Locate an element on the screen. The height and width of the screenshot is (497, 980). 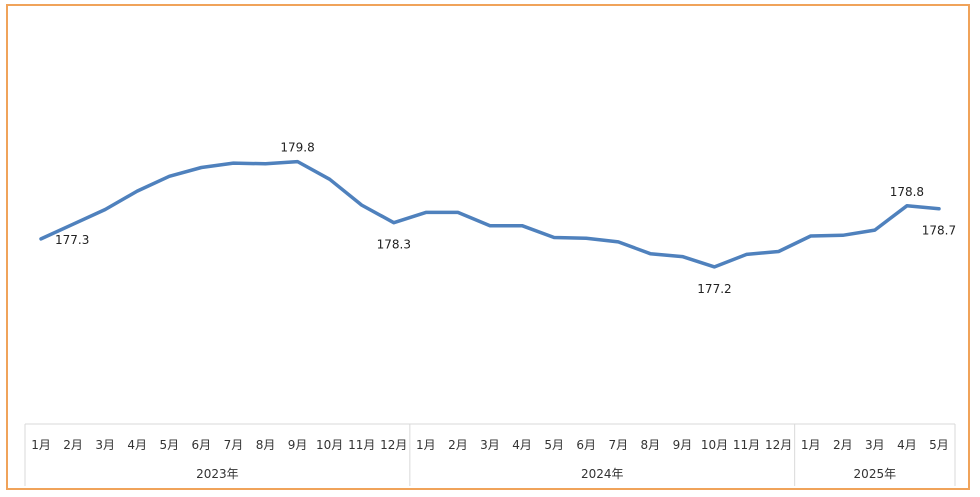
data-label: 177.2 is located at coordinates (714, 289).